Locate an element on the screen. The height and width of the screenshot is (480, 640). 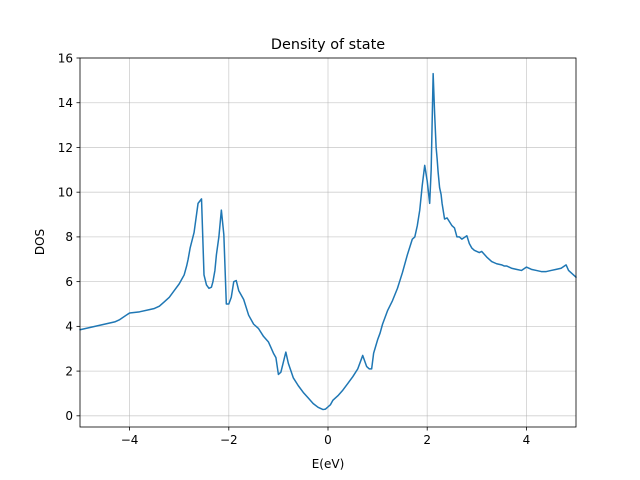
y-tick-label: 6 is located at coordinates (69, 282).